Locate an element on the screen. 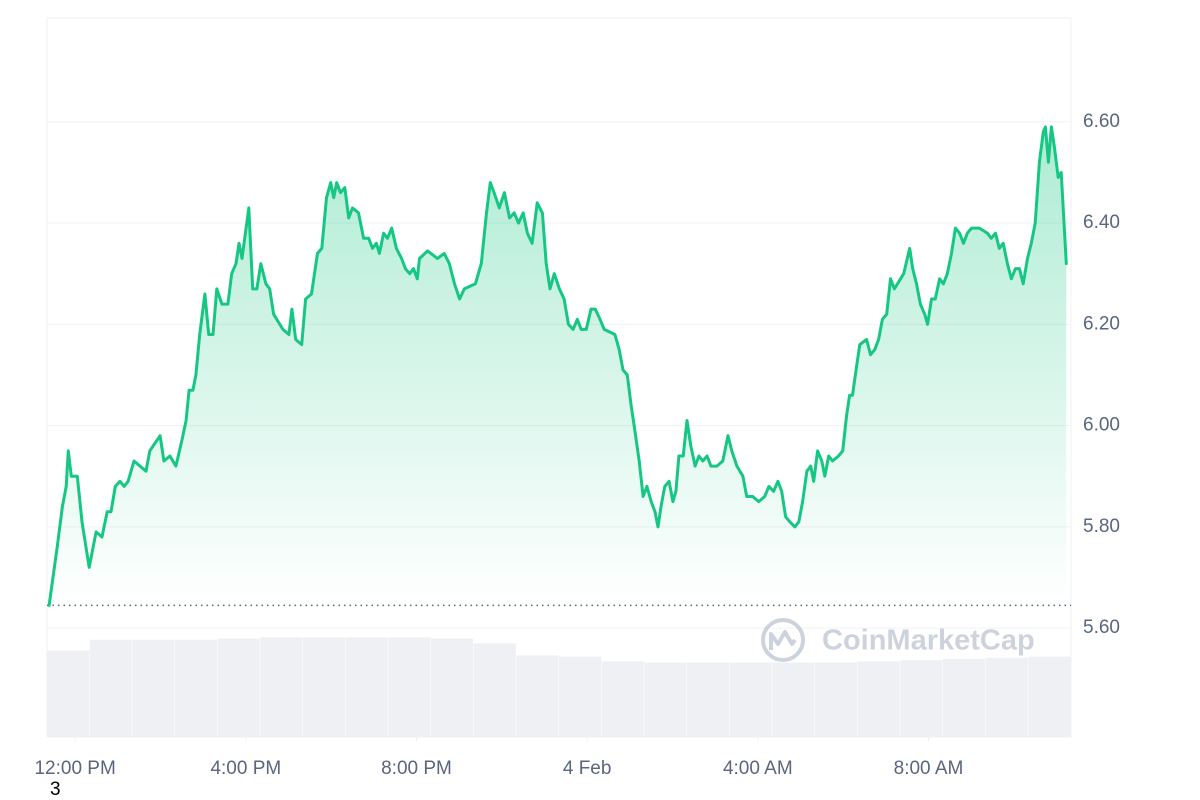 The width and height of the screenshot is (1200, 800). watermark-logo-mark is located at coordinates (783, 640).